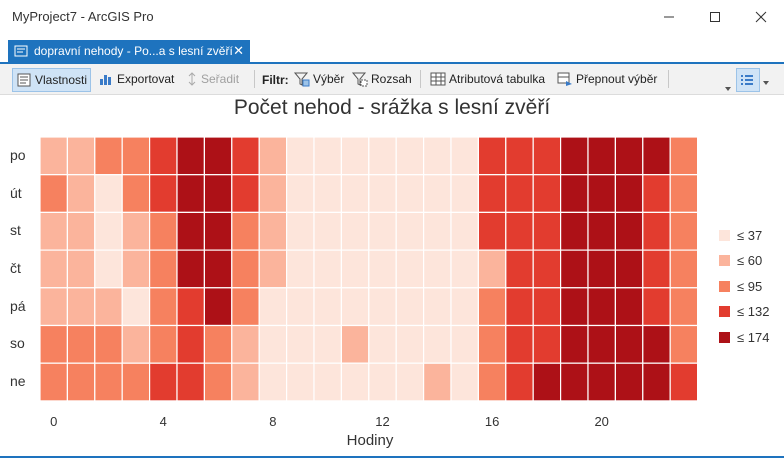 The width and height of the screenshot is (784, 458). Describe the element at coordinates (487, 79) in the screenshot. I see `attribute-table-button: Atributová tabulka` at that location.